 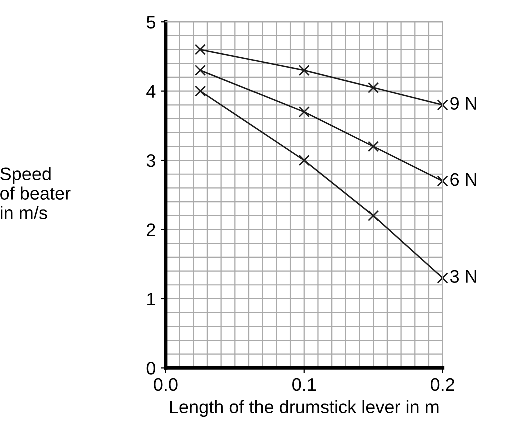 I want to click on x-tick-label: 0.1, so click(x=304, y=385).